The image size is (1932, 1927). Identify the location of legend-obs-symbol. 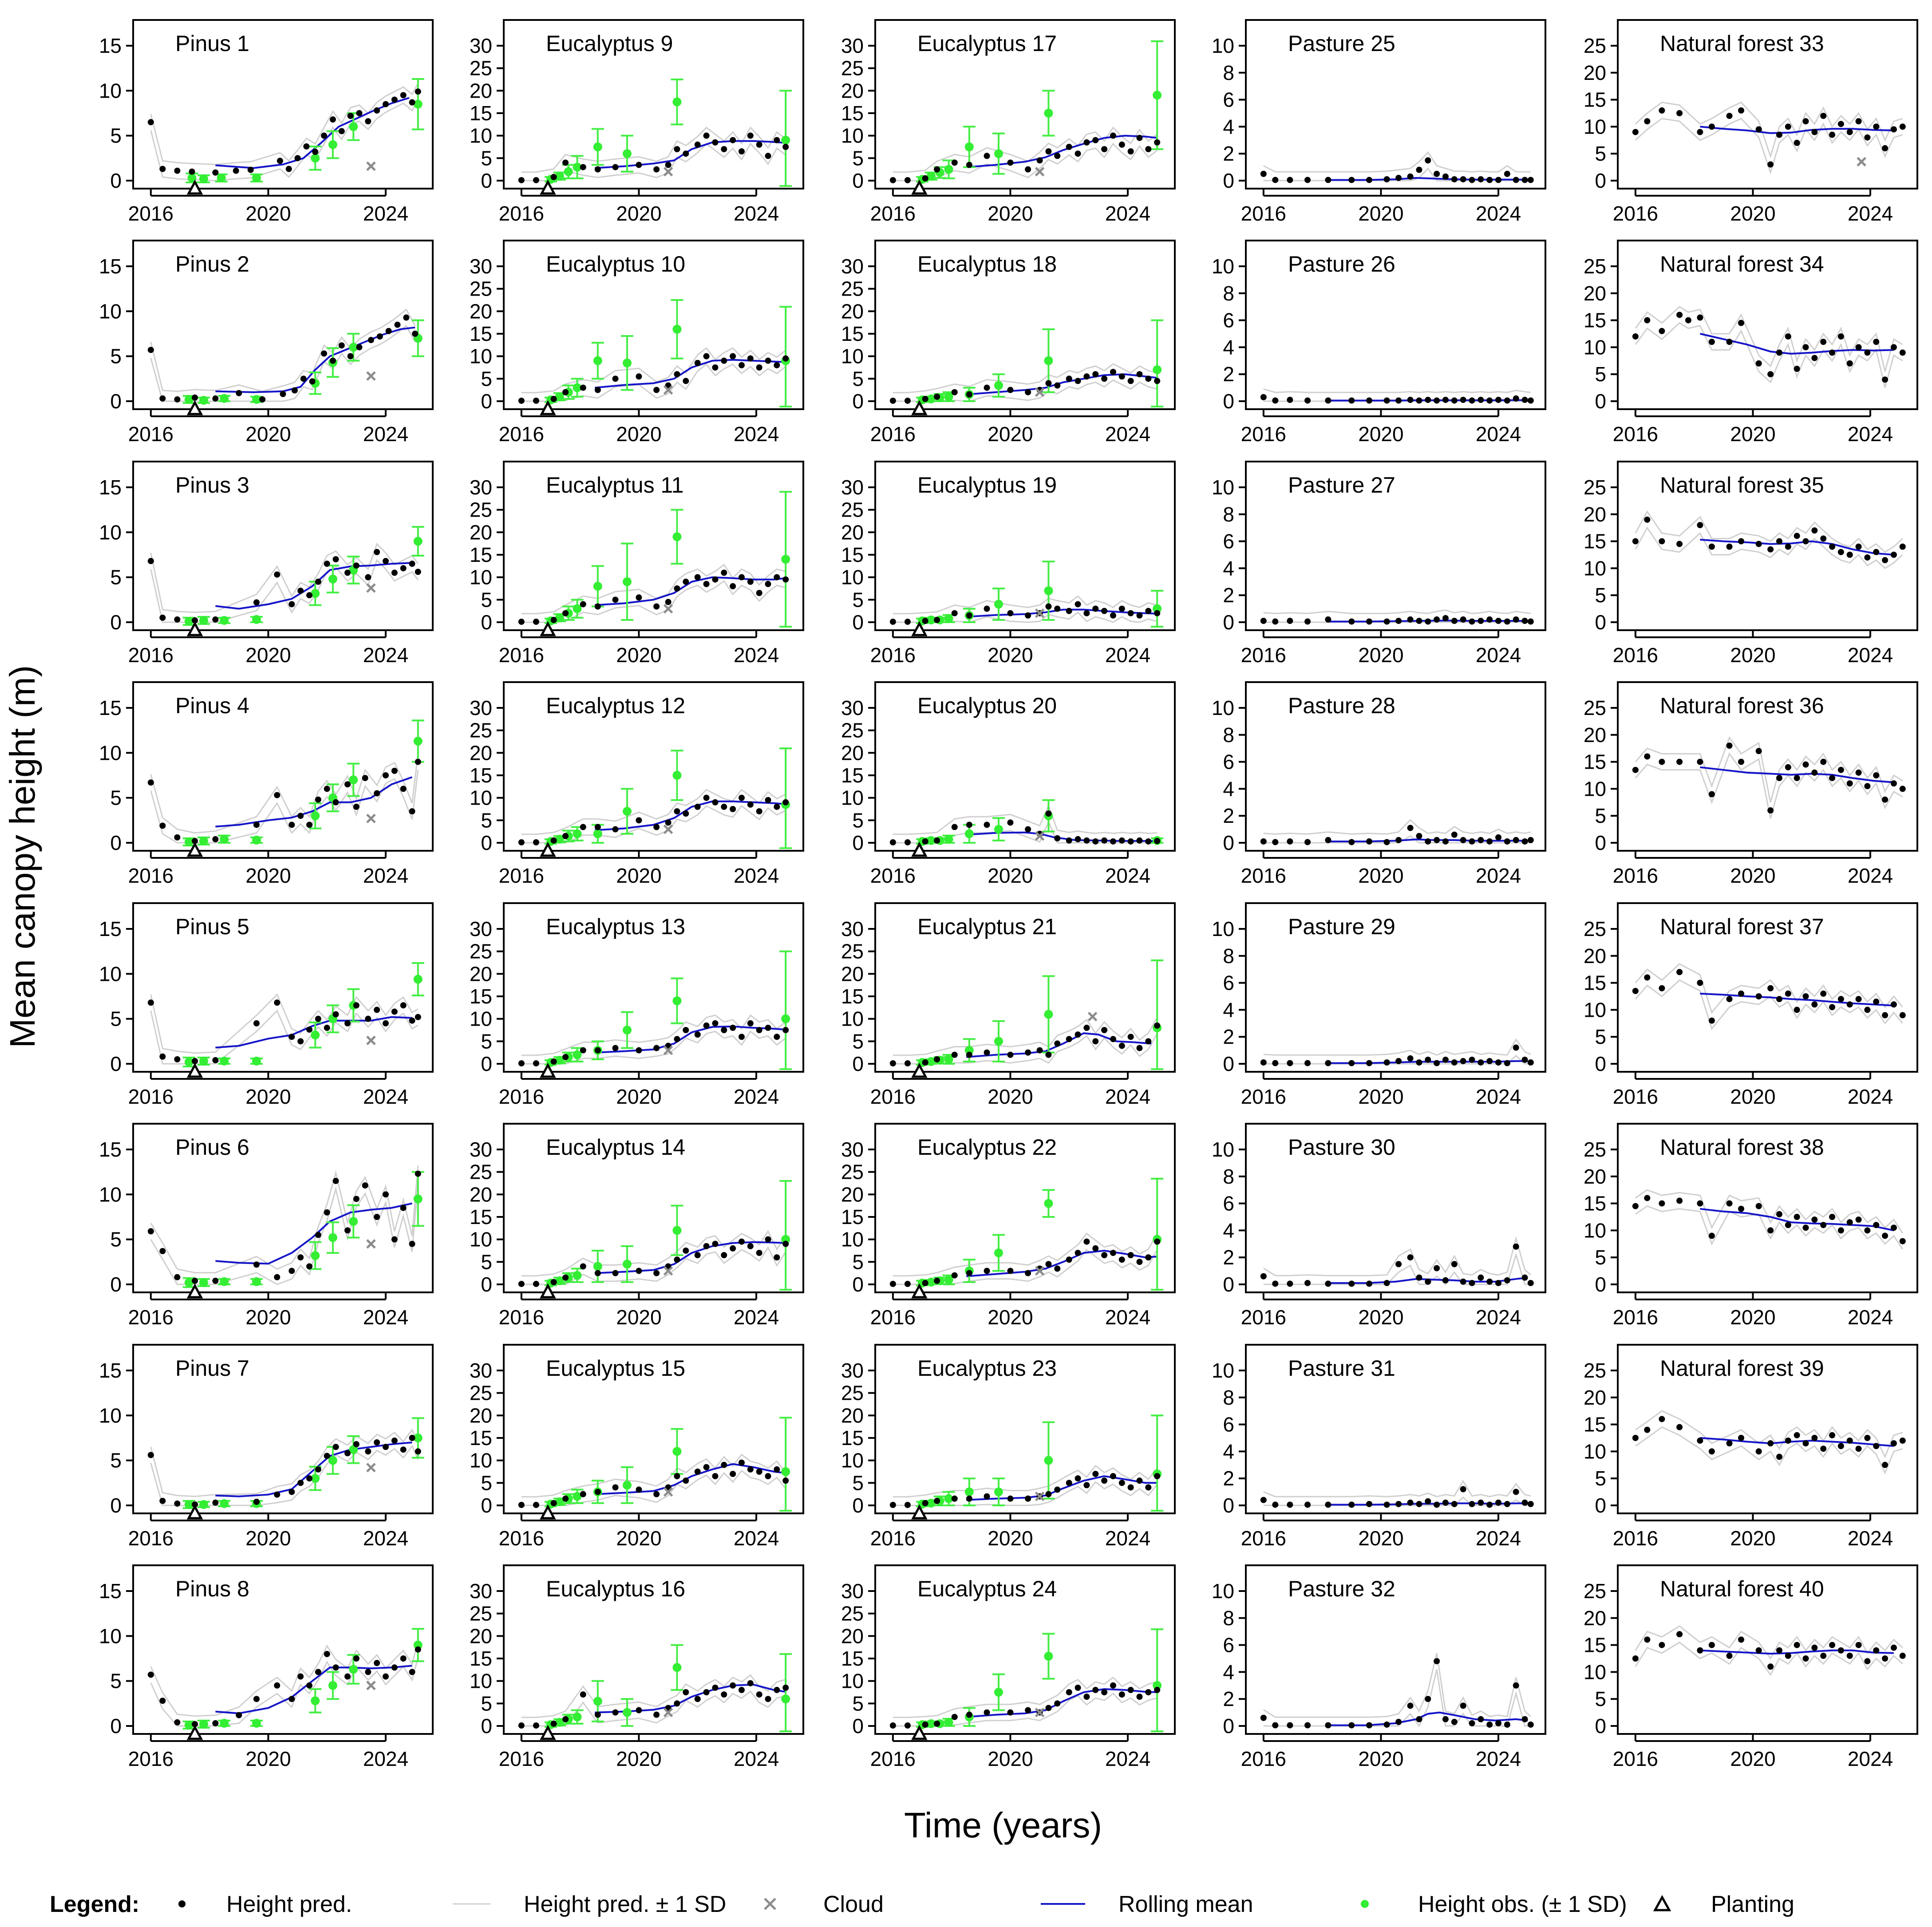
(1365, 1904).